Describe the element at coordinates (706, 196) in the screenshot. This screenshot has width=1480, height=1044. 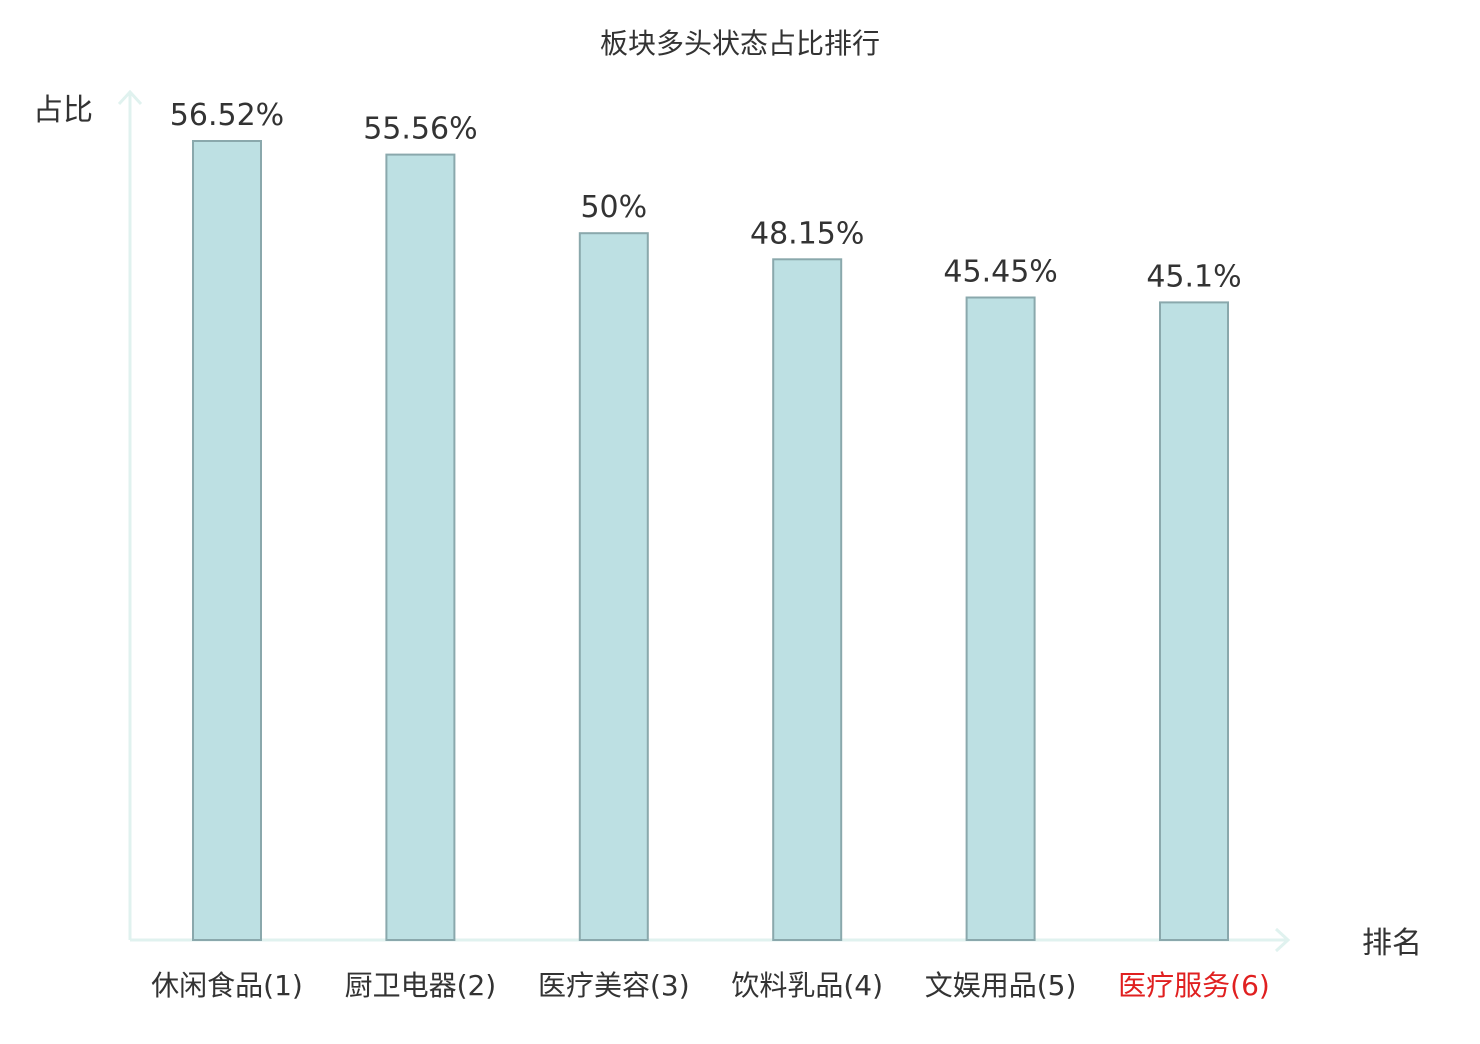
I see `value-labels-group: 56.52% 55.56% 50% 48.15% 45.45% 45.1%` at that location.